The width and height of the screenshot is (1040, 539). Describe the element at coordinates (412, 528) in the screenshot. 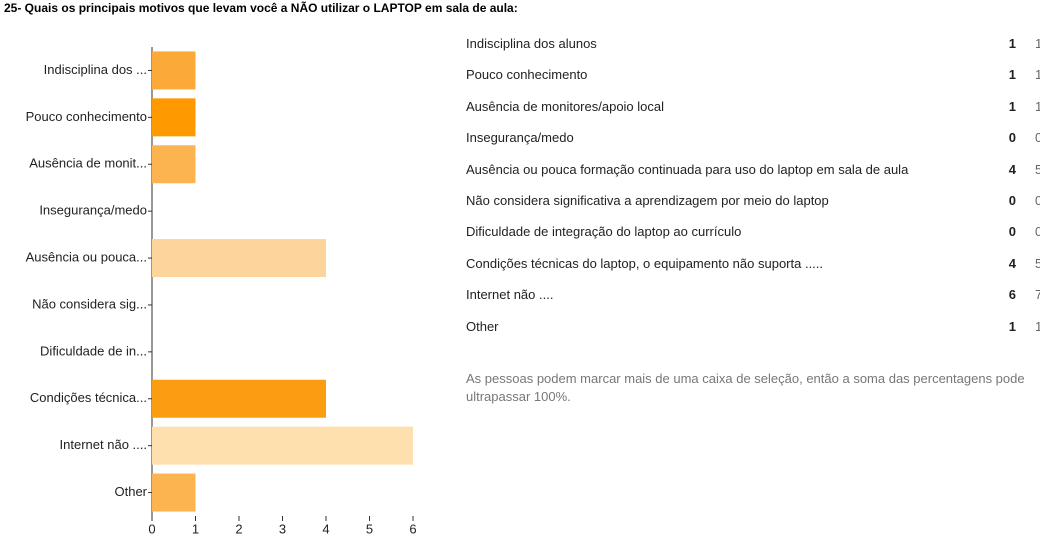

I see `x-tick-label: 6` at that location.